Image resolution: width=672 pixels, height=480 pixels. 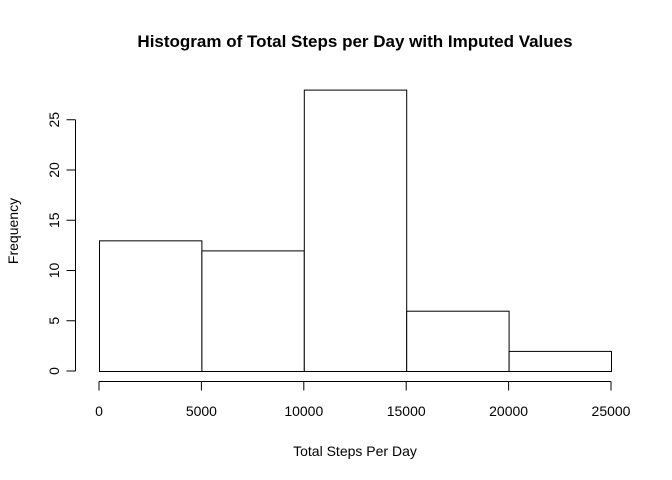 I want to click on y-tick-label: 0, so click(x=54, y=371).